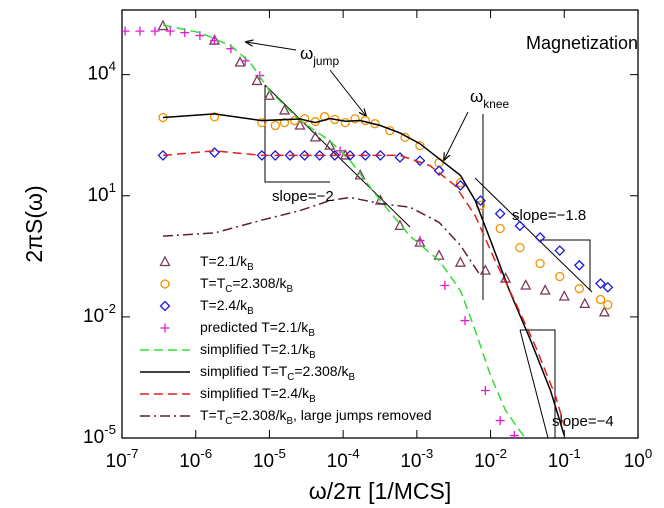  What do you see at coordinates (322, 236) in the screenshot?
I see `line` at bounding box center [322, 236].